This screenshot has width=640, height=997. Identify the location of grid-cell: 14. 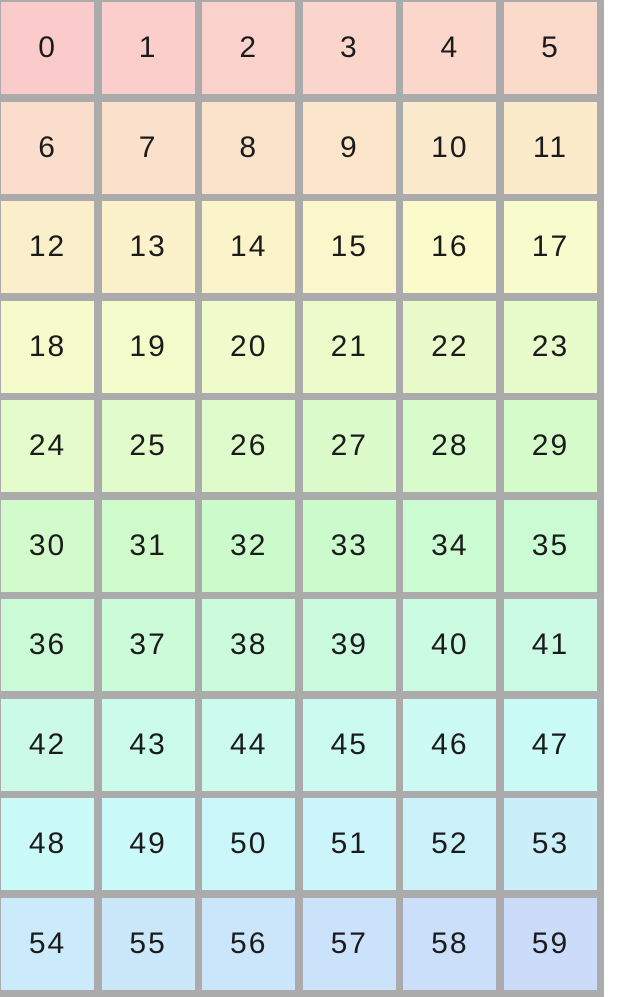
(249, 247).